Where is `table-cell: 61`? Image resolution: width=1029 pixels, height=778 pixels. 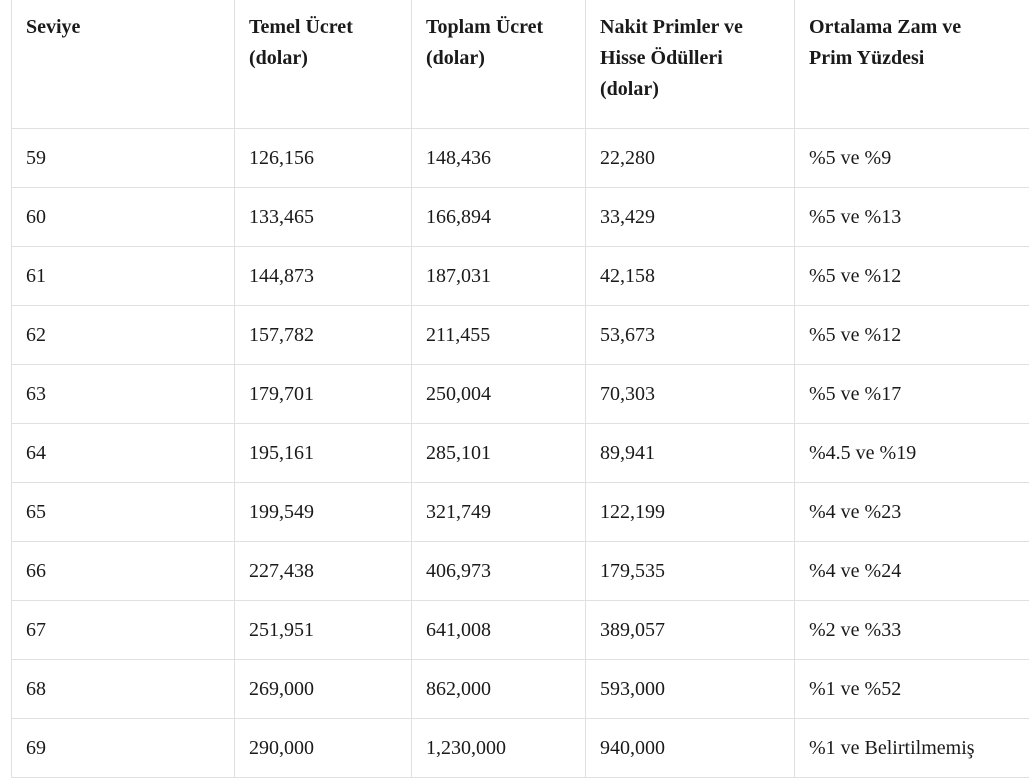
table-cell: 61 is located at coordinates (123, 276).